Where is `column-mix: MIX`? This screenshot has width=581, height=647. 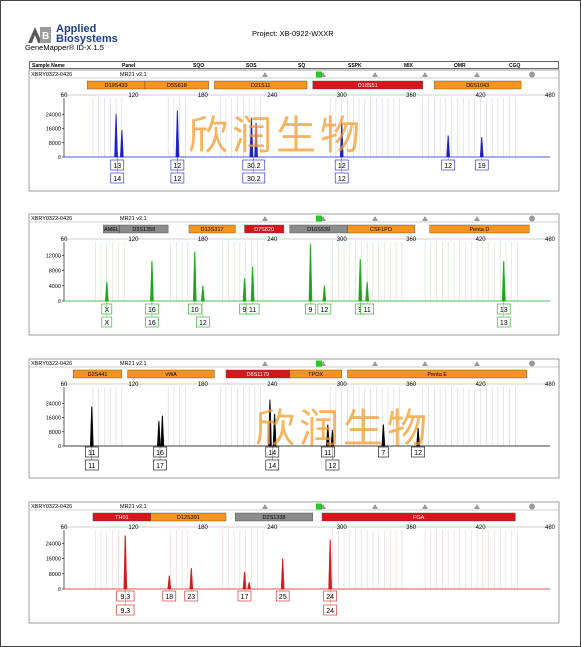 column-mix: MIX is located at coordinates (408, 66).